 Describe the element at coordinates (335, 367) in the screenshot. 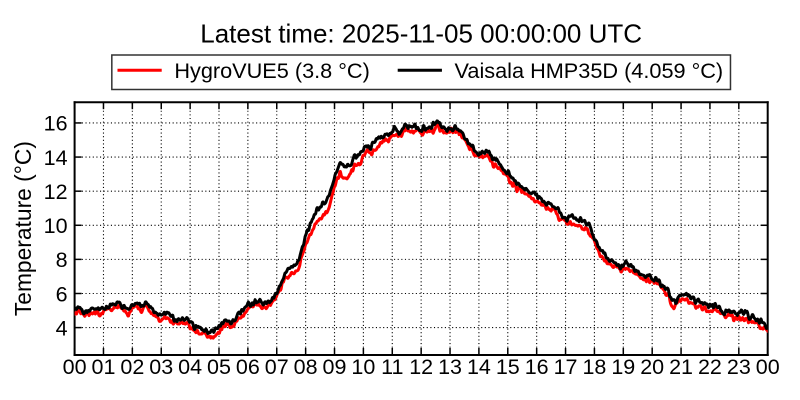

I see `svg-text: 09` at that location.